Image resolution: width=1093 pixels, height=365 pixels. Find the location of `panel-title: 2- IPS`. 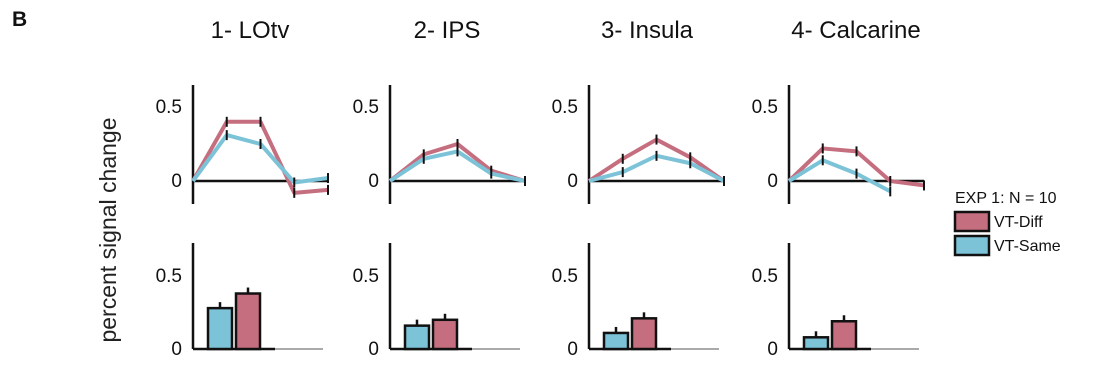

panel-title: 2- IPS is located at coordinates (447, 30).